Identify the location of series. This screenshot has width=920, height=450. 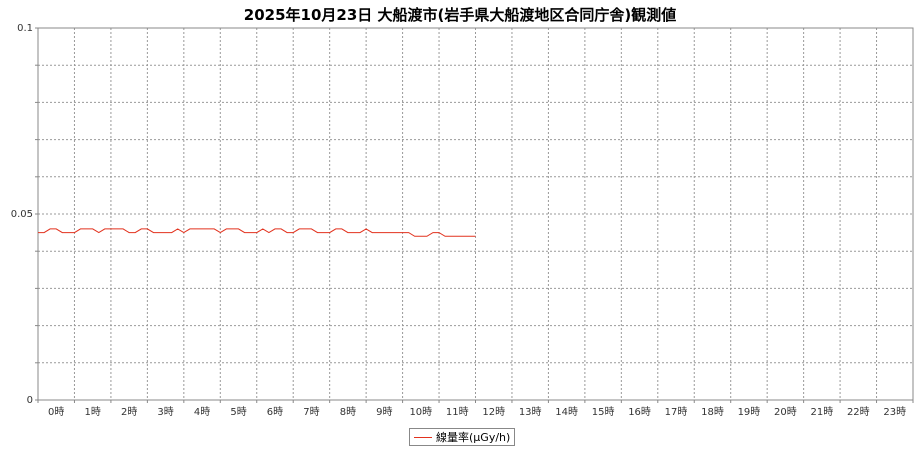
(257, 232).